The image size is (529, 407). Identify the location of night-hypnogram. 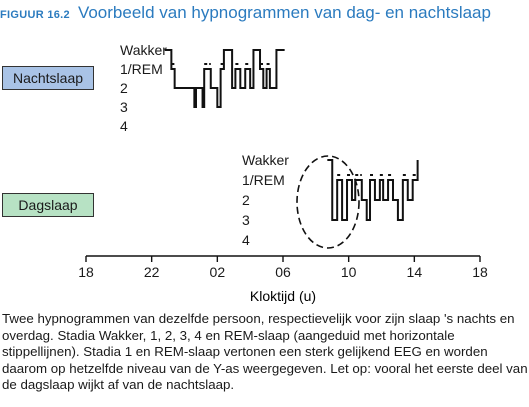
(224, 78).